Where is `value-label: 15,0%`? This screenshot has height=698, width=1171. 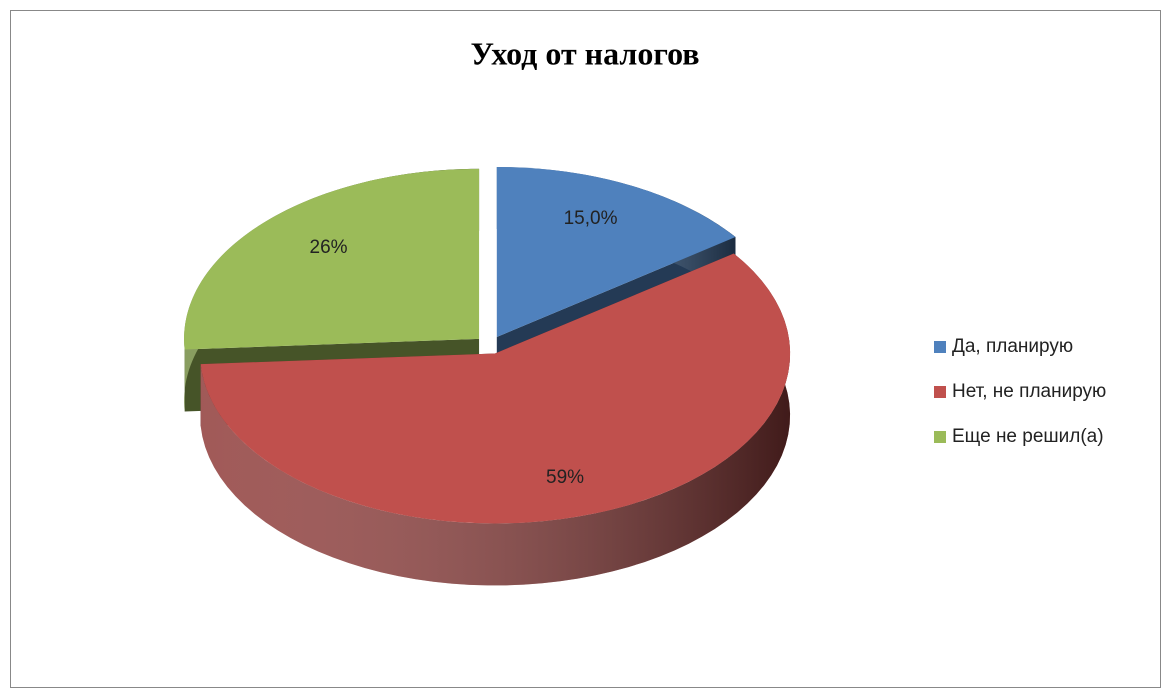
value-label: 15,0% is located at coordinates (591, 218).